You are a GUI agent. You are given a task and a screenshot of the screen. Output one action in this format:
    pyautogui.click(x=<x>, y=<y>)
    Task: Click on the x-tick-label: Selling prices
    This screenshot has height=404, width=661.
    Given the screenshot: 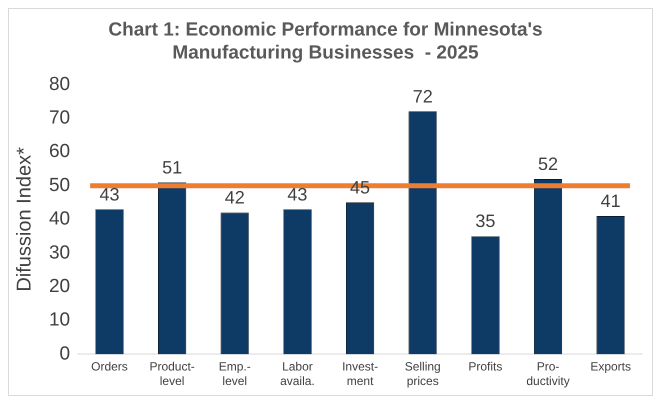 What is the action you would take?
    pyautogui.click(x=422, y=374)
    